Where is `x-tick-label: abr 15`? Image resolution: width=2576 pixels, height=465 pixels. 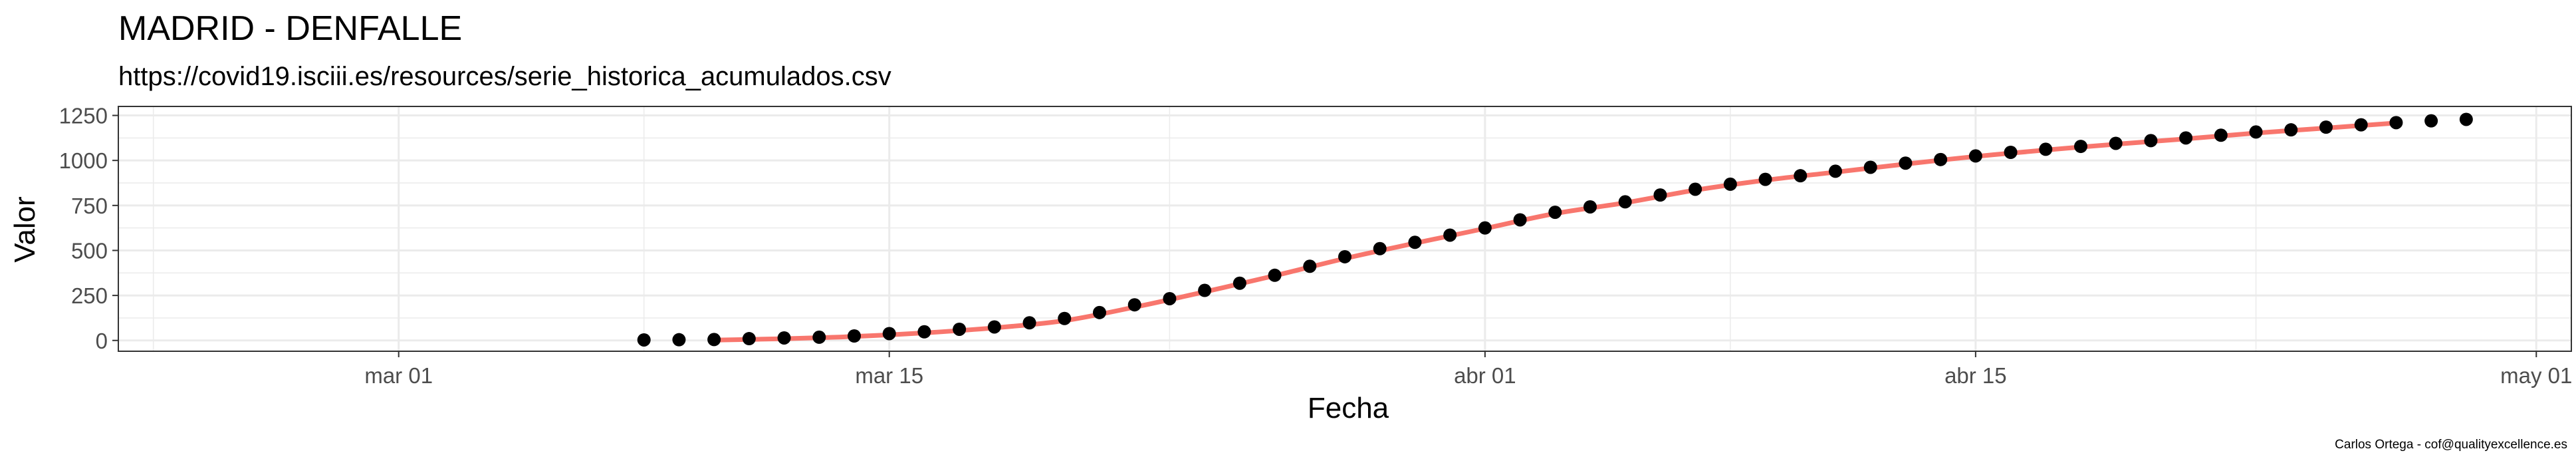
x-tick-label: abr 15 is located at coordinates (1975, 375).